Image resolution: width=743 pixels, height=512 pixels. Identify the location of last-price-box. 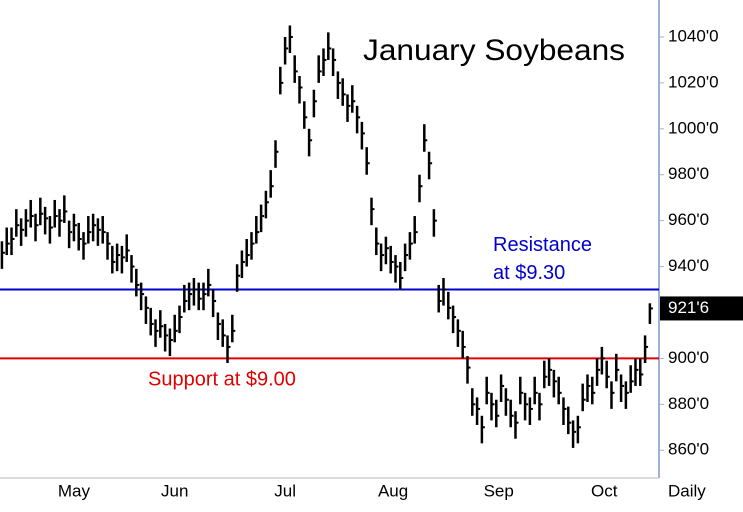
(701, 308).